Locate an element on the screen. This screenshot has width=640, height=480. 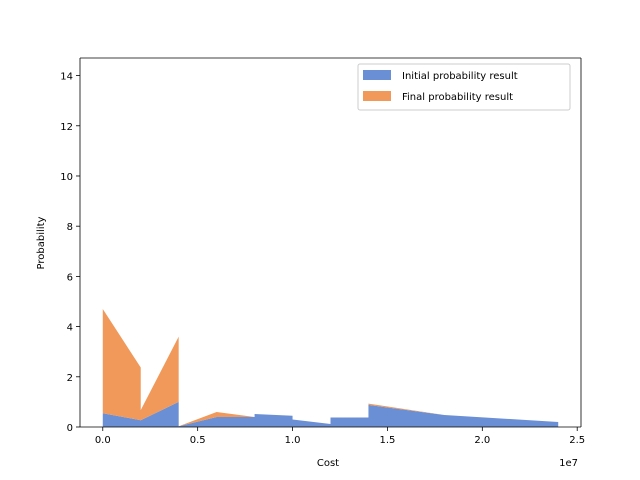
y-tick-label: 4 is located at coordinates (70, 328).